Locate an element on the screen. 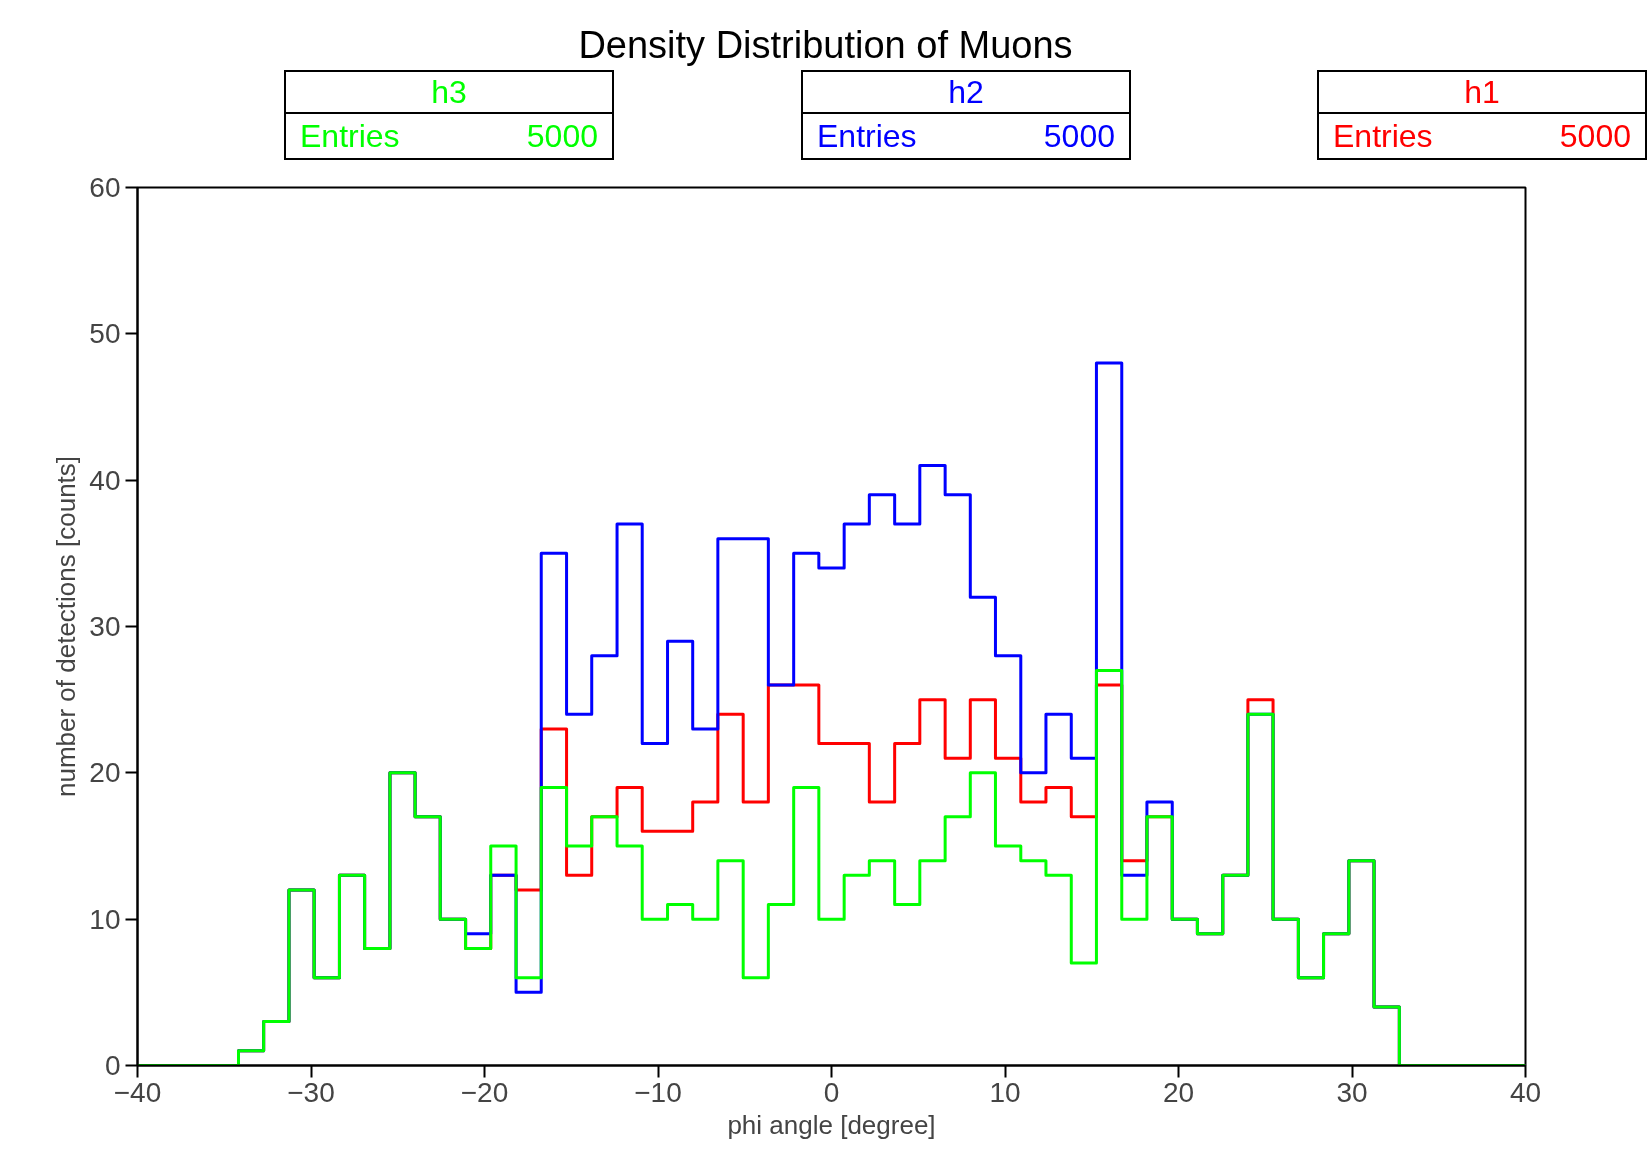  chart-title: Density Distribution of Muons is located at coordinates (825, 45).